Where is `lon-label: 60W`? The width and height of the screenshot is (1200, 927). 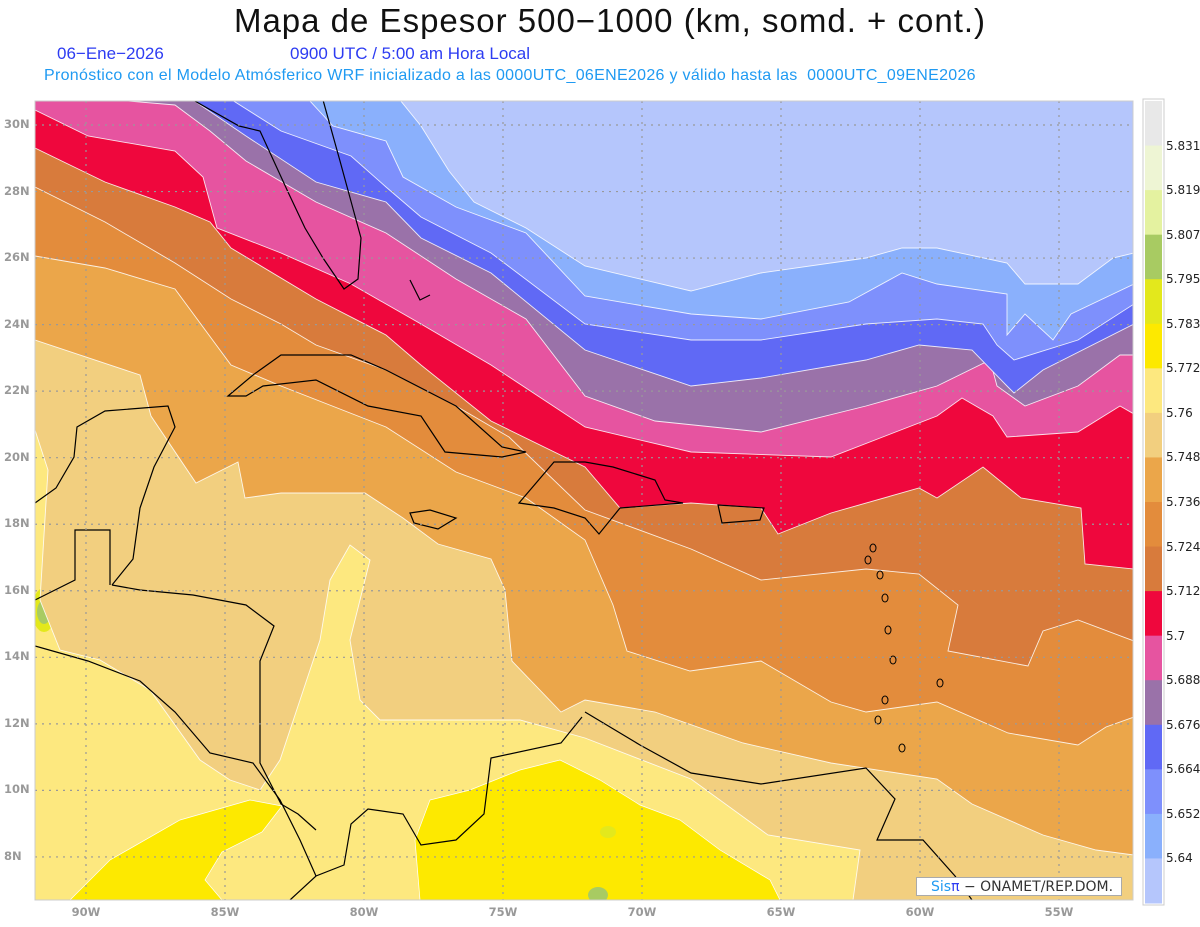
lon-label: 60W is located at coordinates (920, 912).